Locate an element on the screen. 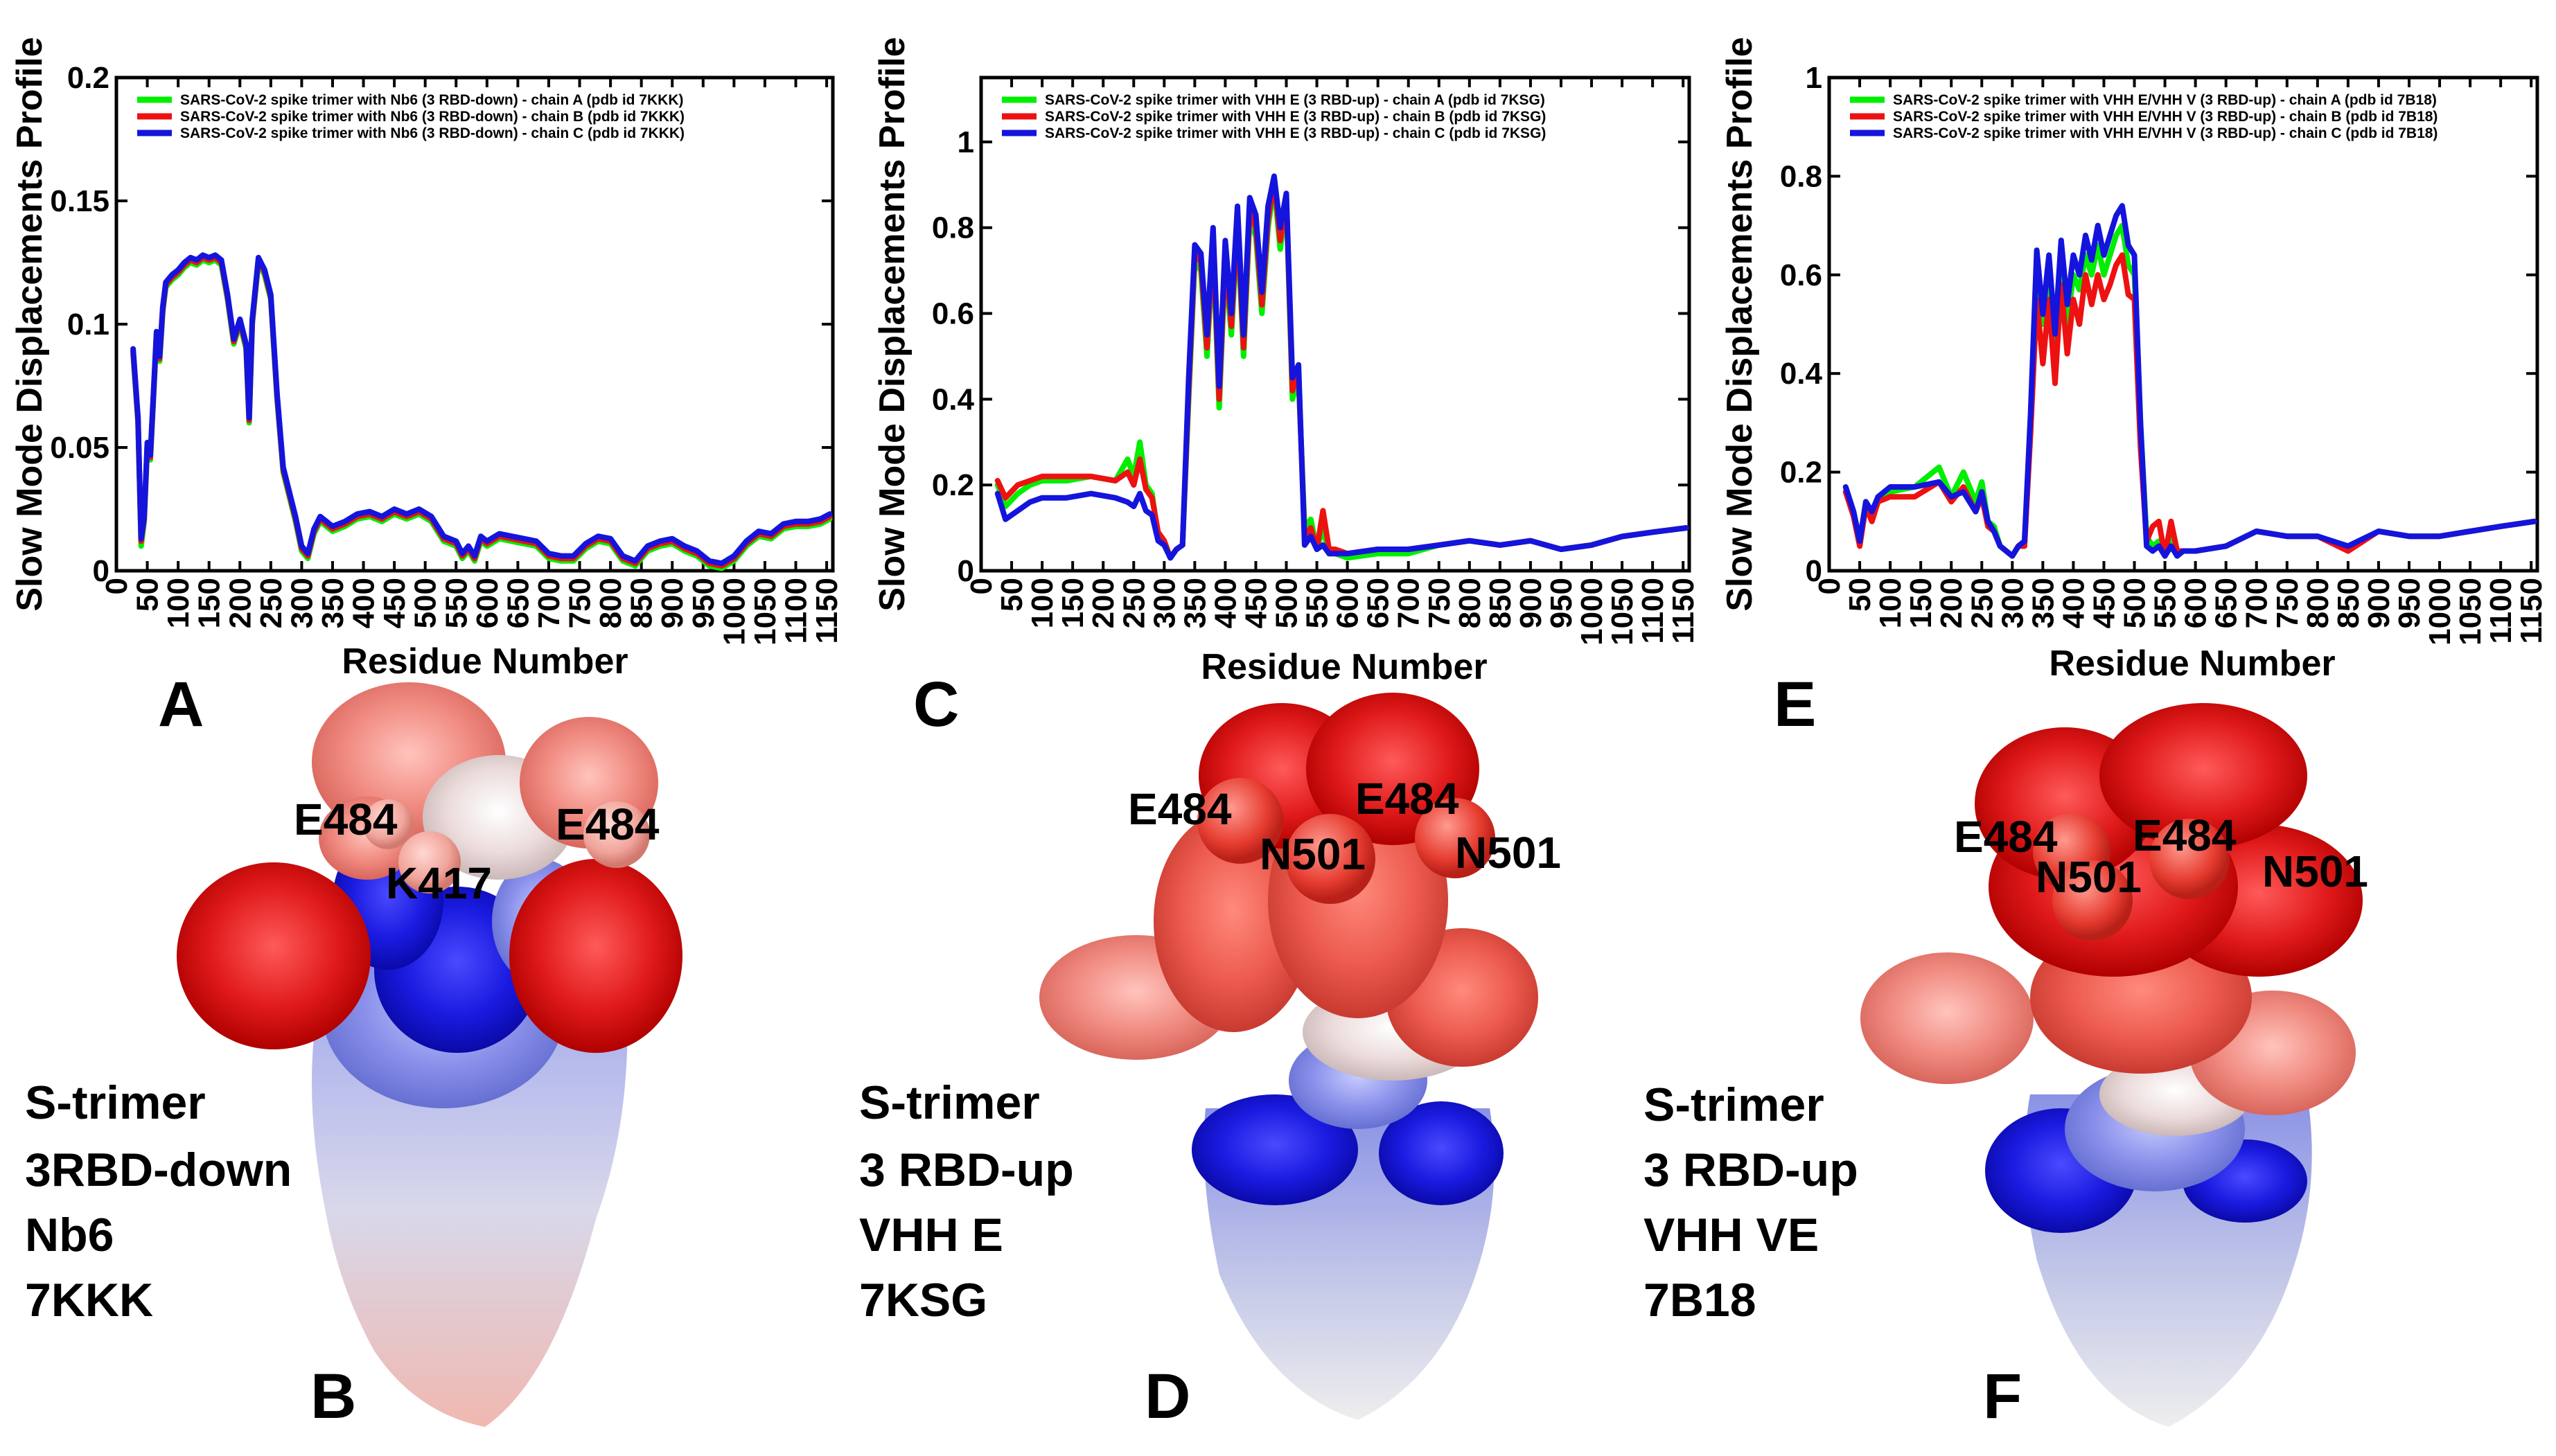  chart-e-series-lines is located at coordinates (2189, 381).